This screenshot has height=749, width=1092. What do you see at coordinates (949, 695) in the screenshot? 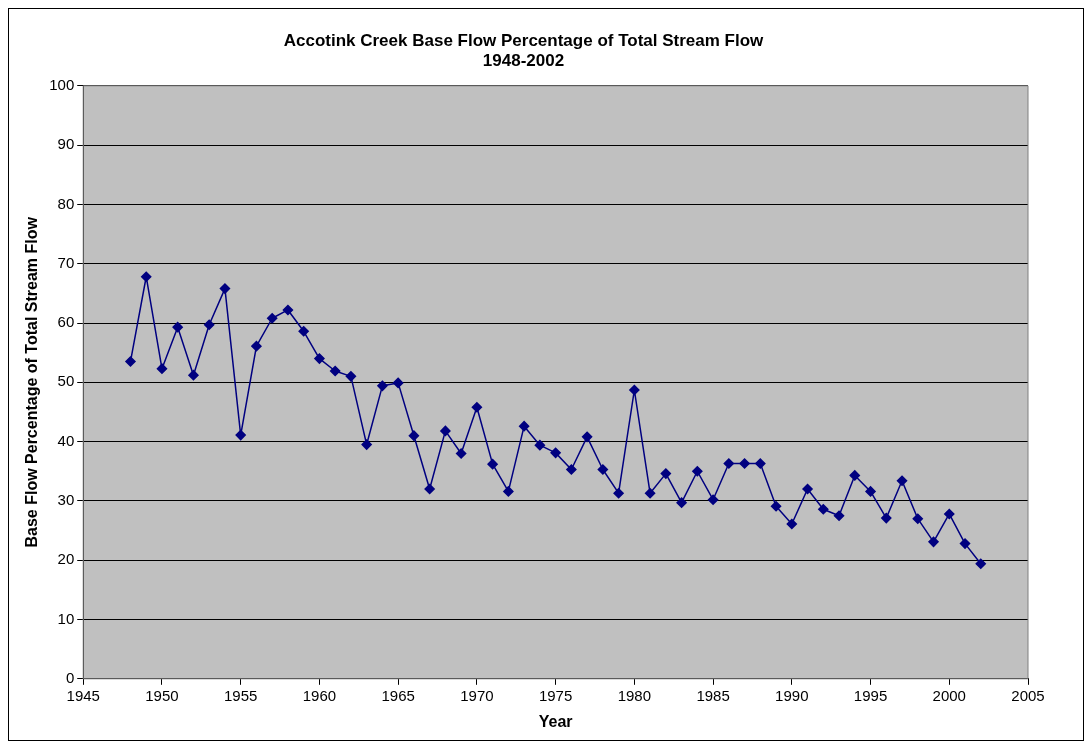
I see `x-tick-label: 2000` at bounding box center [949, 695].